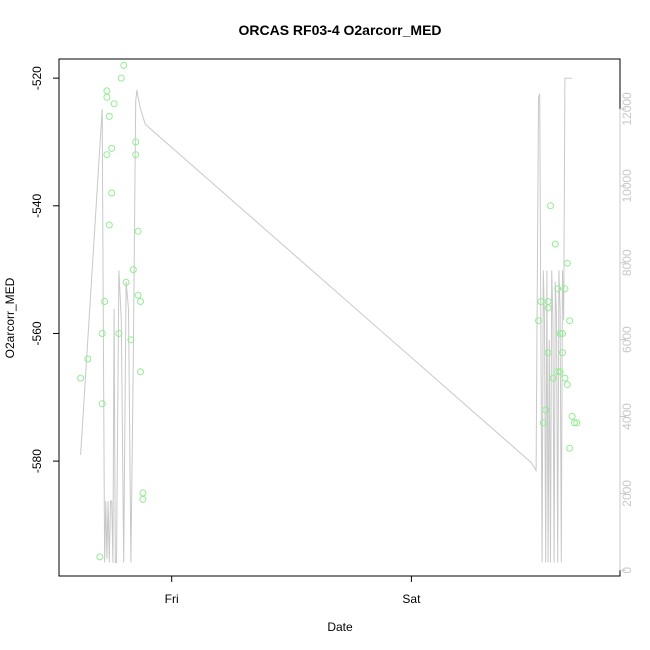  Describe the element at coordinates (37, 205) in the screenshot. I see `y-left-tick-label: -540` at that location.